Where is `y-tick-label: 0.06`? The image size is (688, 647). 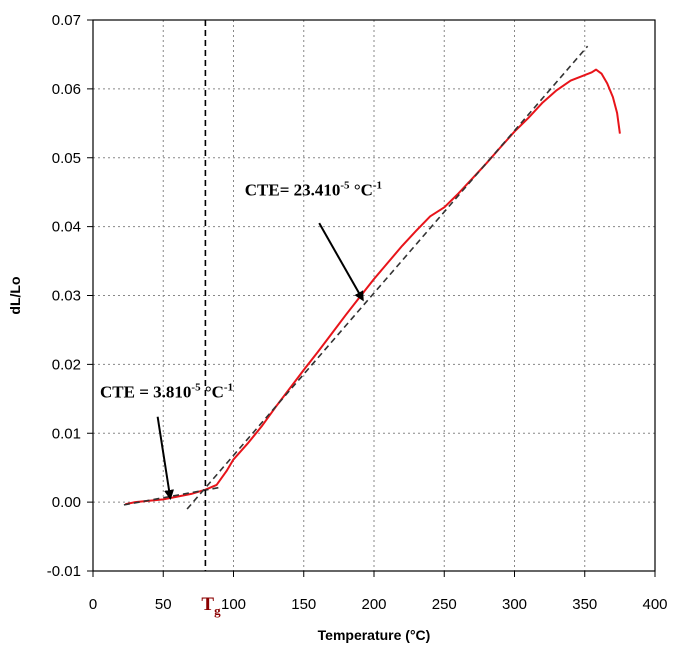 y-tick-label: 0.06 is located at coordinates (66, 89).